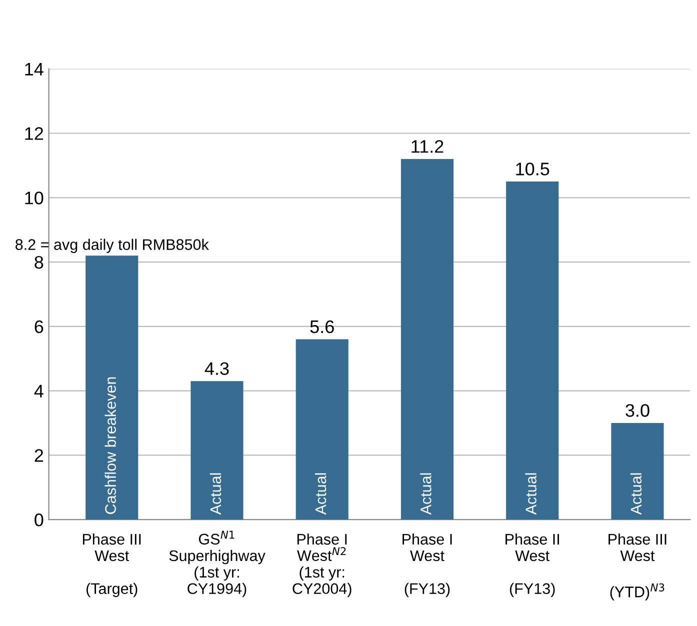 This screenshot has width=697, height=626. Describe the element at coordinates (34, 133) in the screenshot. I see `y-tick-label: 12` at that location.